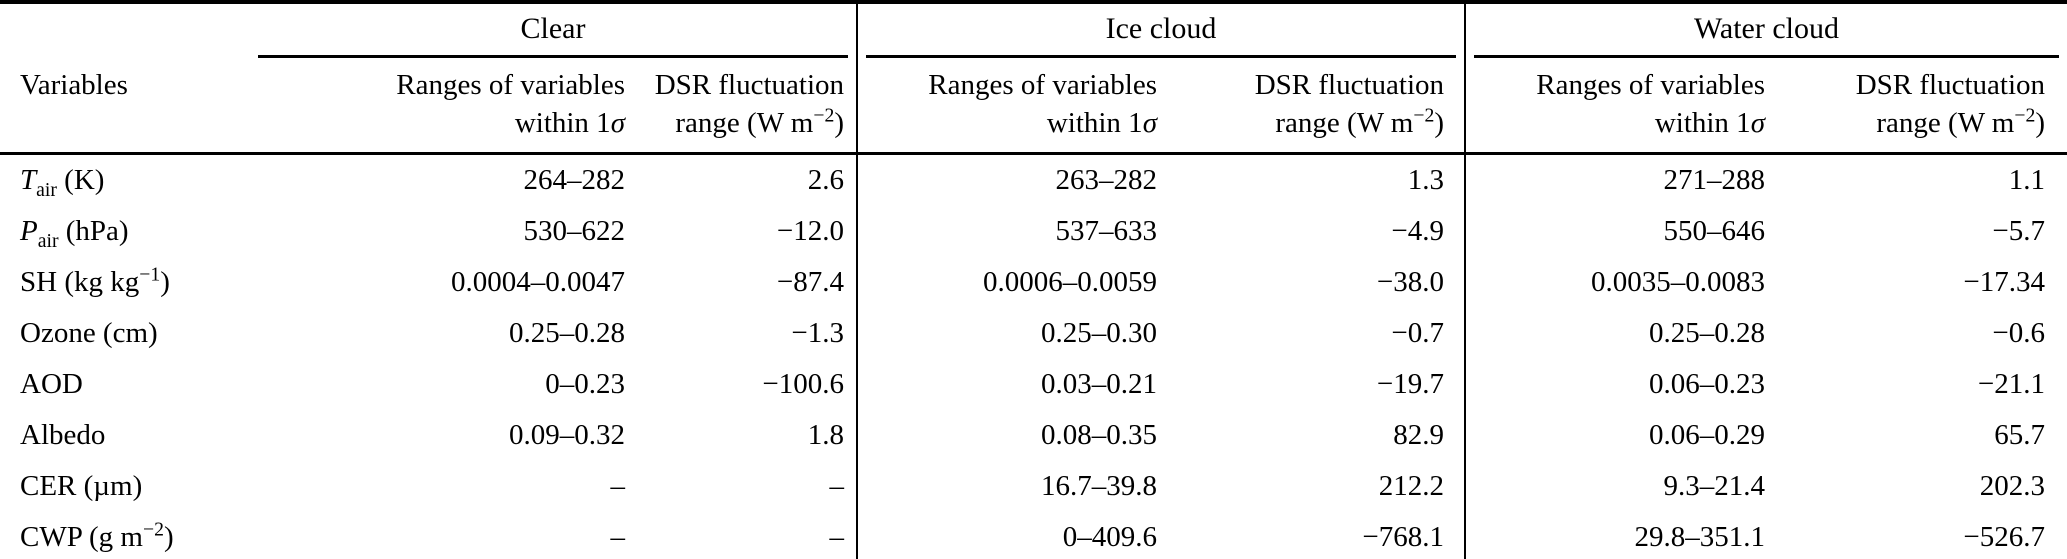 The image size is (2067, 559). What do you see at coordinates (1011, 435) in the screenshot?
I see `cell-ice-range: 0.08–0.35` at bounding box center [1011, 435].